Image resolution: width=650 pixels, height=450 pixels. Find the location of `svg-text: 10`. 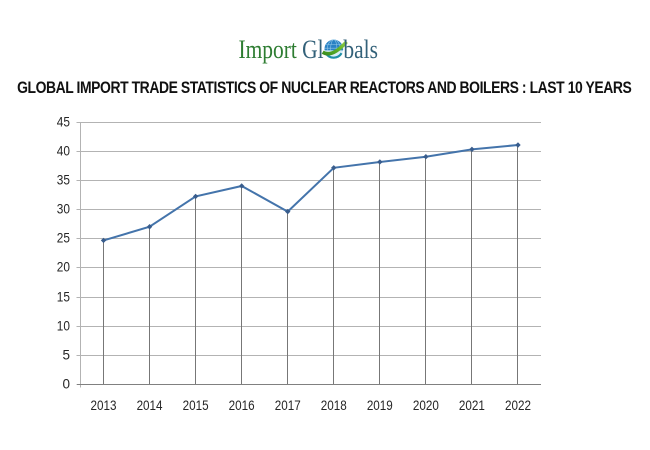

svg-text: 10 is located at coordinates (63, 326).